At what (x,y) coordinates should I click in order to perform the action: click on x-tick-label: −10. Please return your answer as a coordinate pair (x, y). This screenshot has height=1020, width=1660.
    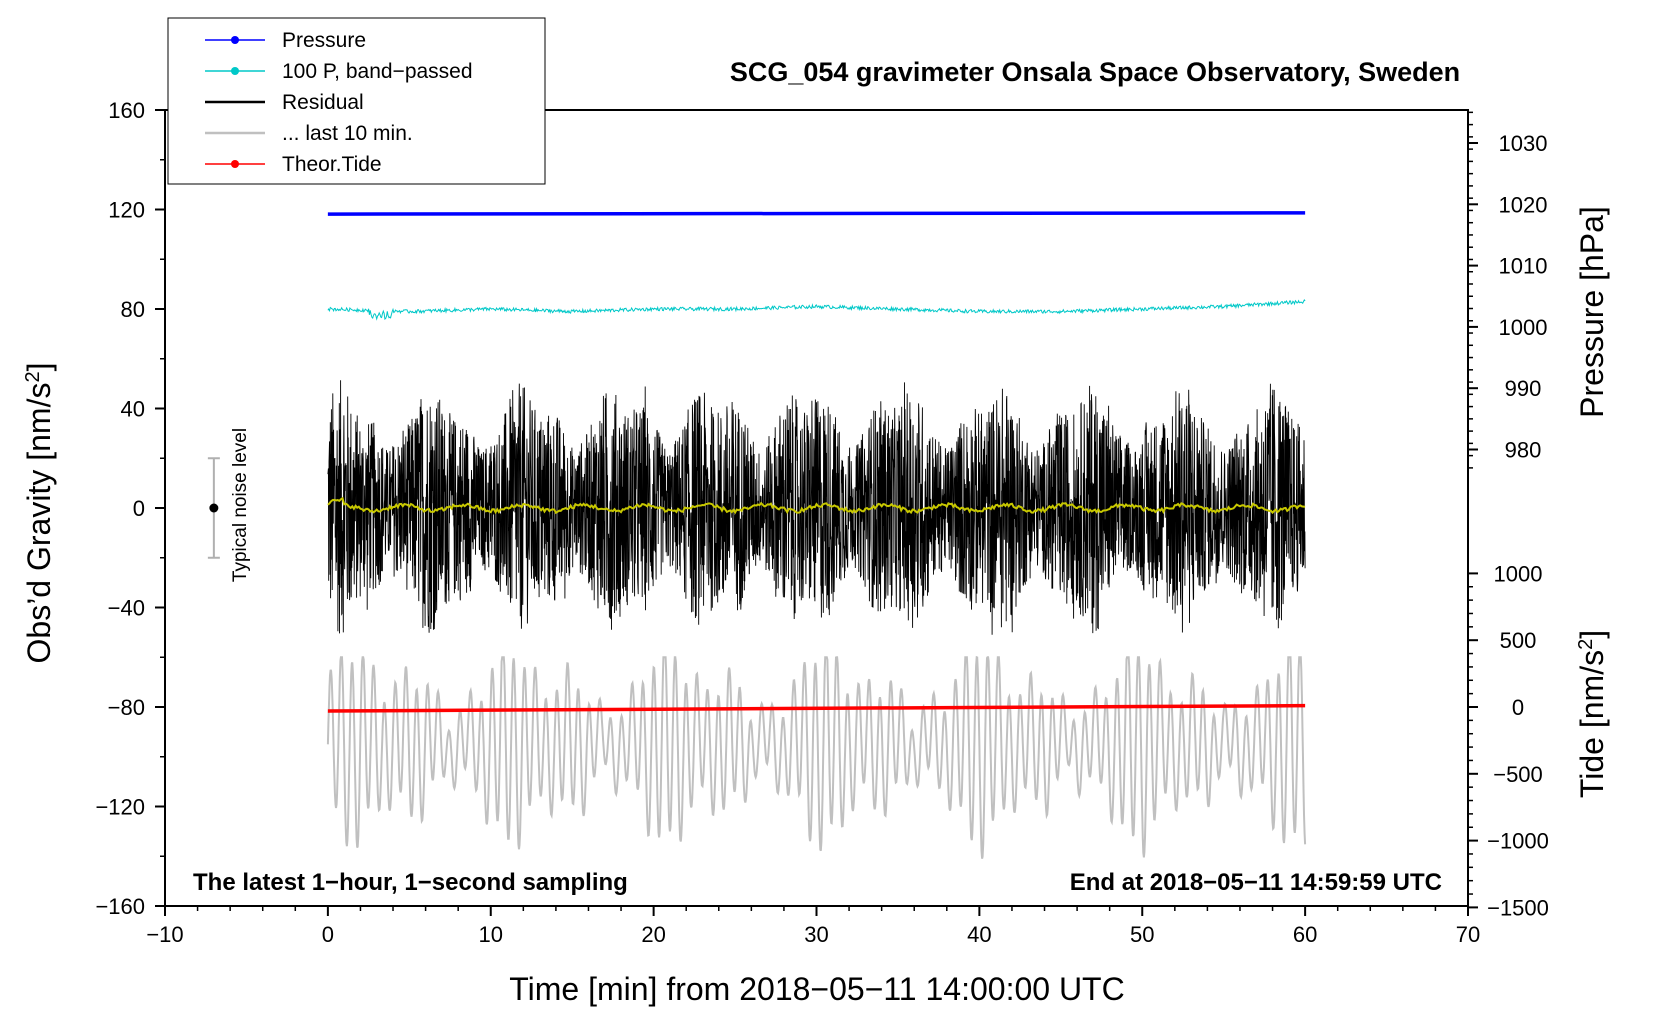
    Looking at the image, I should click on (164, 934).